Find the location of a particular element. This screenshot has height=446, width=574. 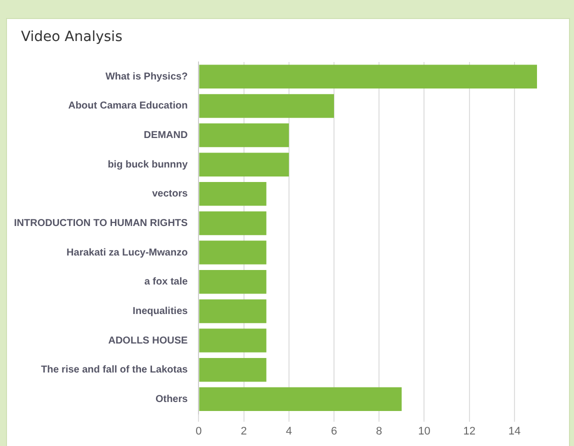

x-tick-label: 10 is located at coordinates (424, 431).